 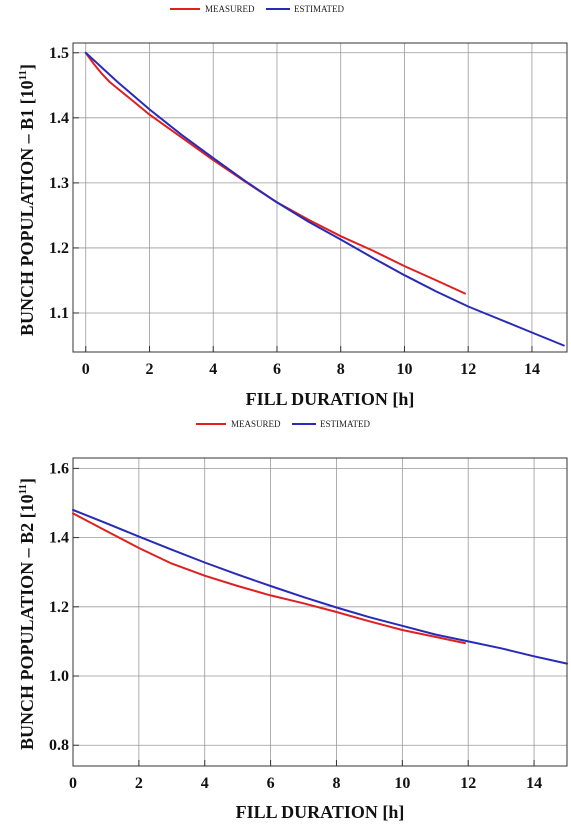 I want to click on y-tick-labels: 0.8 1.0 1.2 1.4 1.6, so click(x=59, y=607).